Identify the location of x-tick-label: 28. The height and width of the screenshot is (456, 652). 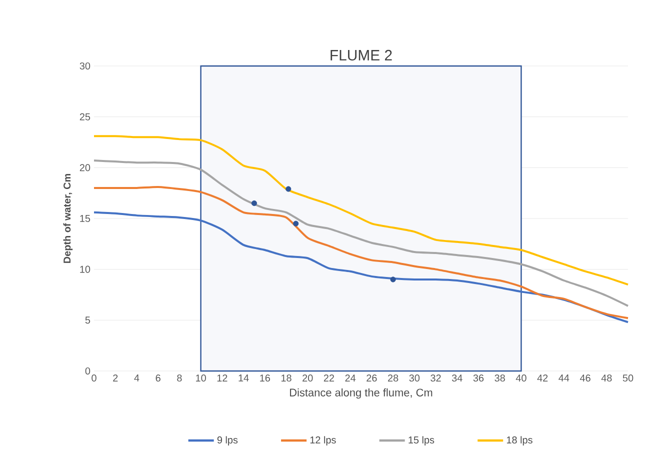
(393, 378).